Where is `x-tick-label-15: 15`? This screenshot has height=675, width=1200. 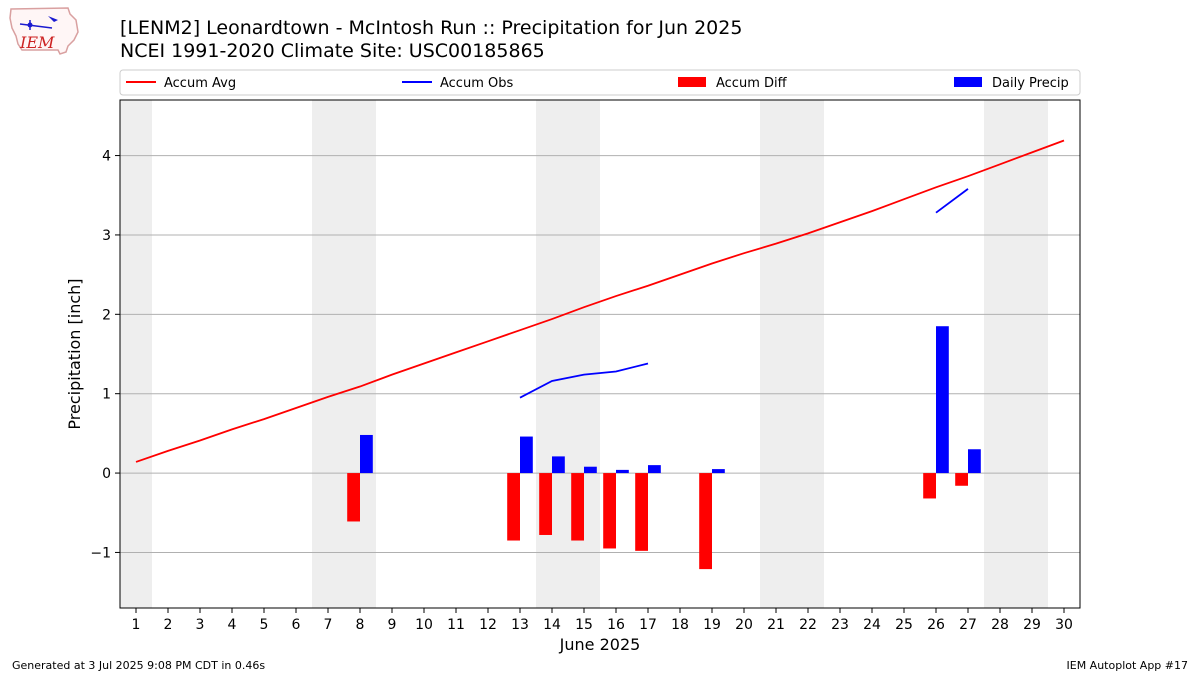 x-tick-label-15: 15 is located at coordinates (584, 625).